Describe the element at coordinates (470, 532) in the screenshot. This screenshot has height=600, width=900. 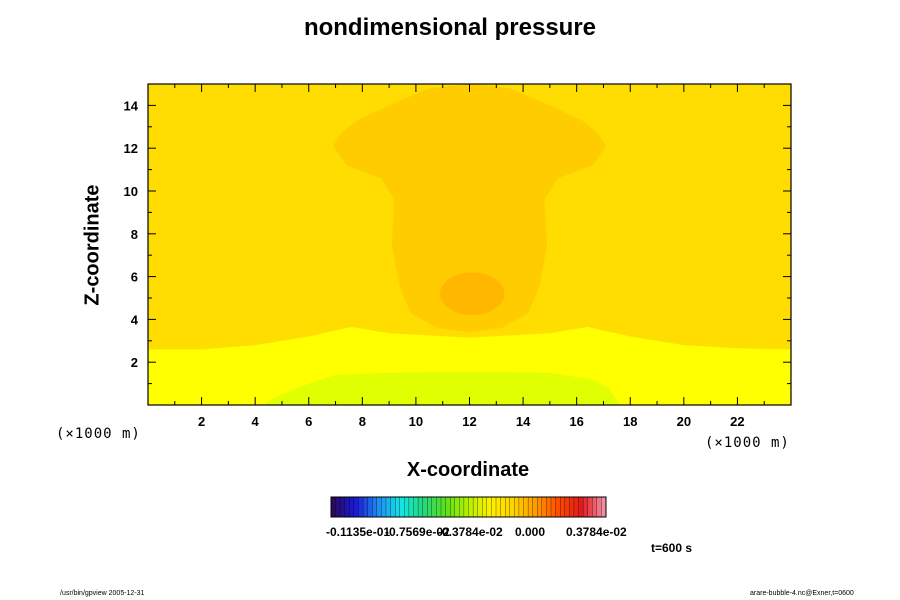
I see `colorbar-label: -0.3784e-02` at that location.